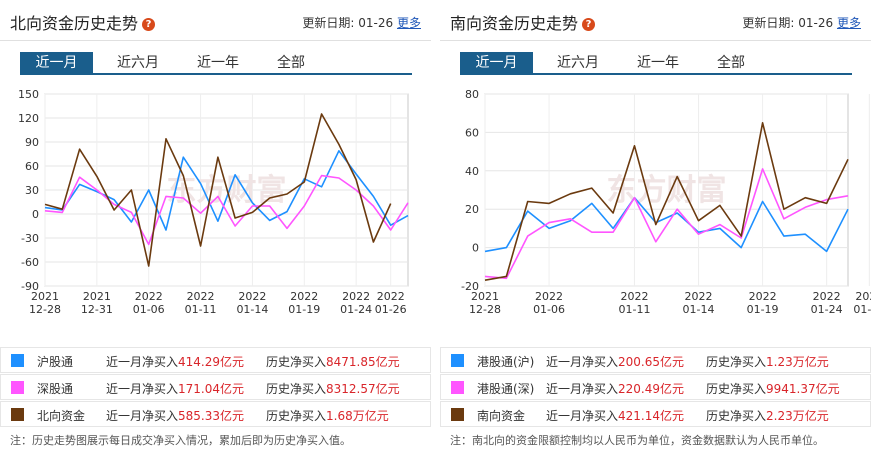 Image resolution: width=871 pixels, height=462 pixels. Describe the element at coordinates (28, 118) in the screenshot. I see `y-tick-label: 120` at that location.